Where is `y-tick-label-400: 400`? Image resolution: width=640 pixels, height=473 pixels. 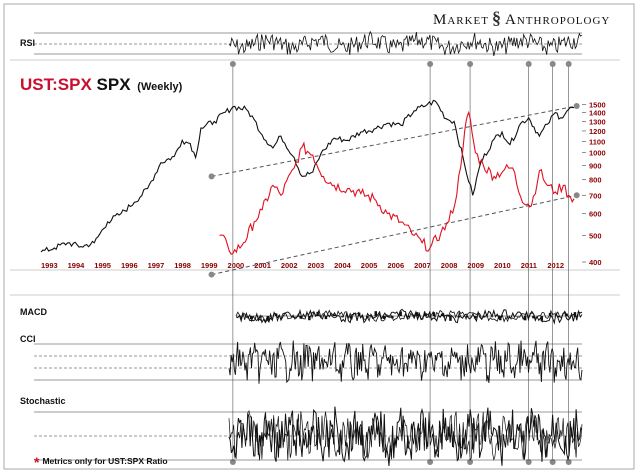
y-tick-label-400: 400 is located at coordinates (595, 262).